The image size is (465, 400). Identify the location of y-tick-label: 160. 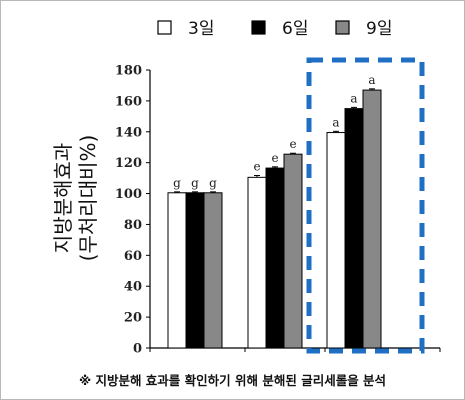
(128, 101).